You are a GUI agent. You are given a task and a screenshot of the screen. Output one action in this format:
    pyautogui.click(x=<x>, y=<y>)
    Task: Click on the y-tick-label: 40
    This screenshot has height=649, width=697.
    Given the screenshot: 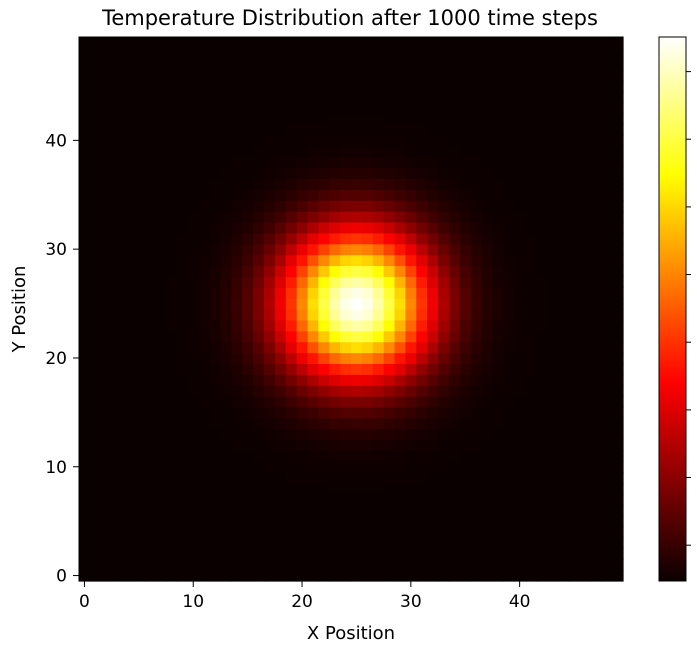 What is the action you would take?
    pyautogui.click(x=56, y=141)
    